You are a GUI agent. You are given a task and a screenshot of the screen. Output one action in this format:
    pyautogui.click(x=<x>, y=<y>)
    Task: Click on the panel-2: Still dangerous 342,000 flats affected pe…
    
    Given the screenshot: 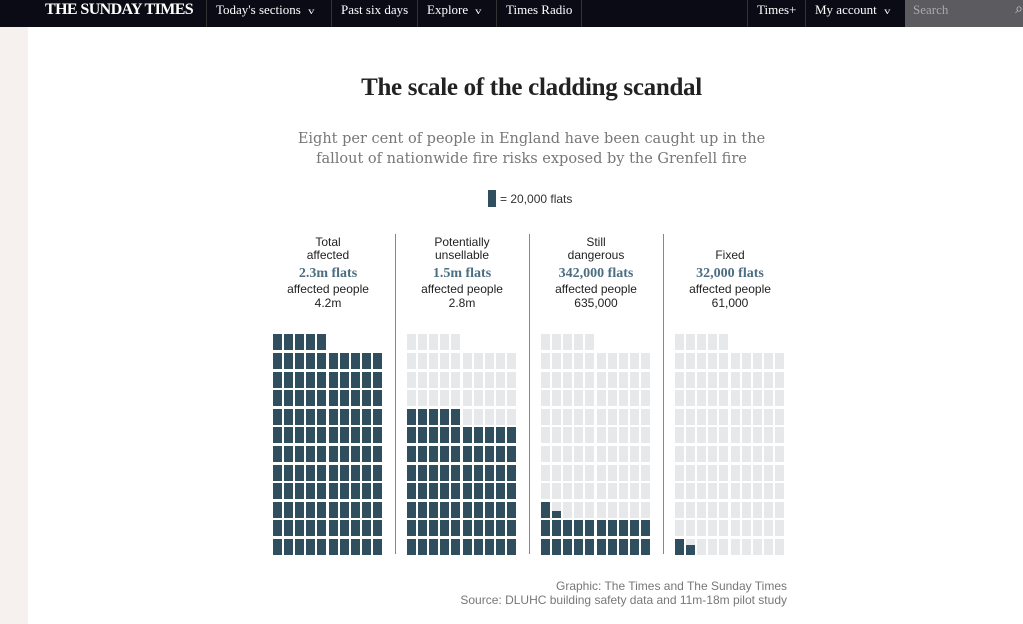 What is the action you would take?
    pyautogui.click(x=596, y=272)
    